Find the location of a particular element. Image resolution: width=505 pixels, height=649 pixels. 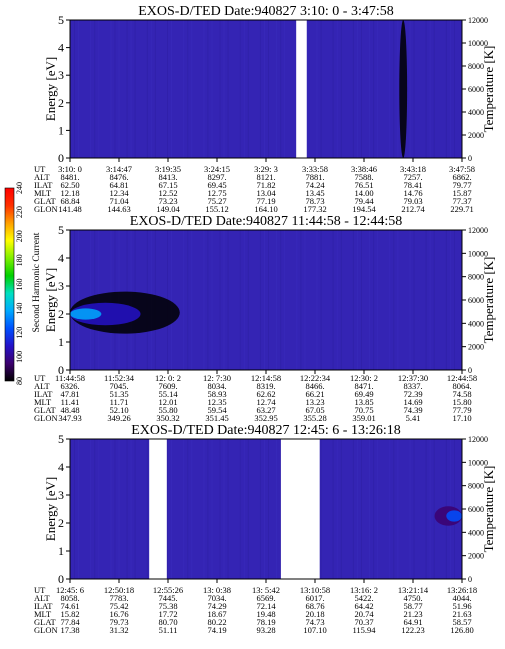

table-cell: 6017. is located at coordinates (314, 598).